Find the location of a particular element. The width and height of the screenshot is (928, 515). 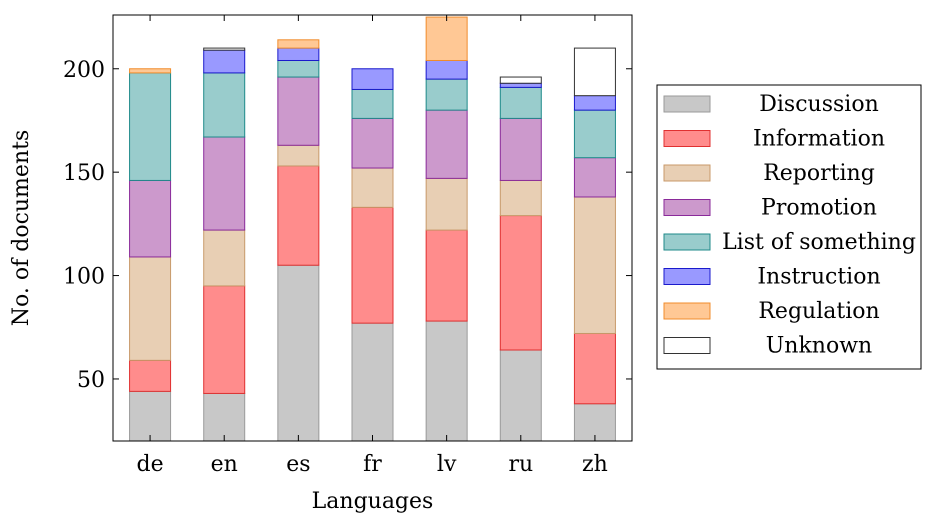

bar-es-information is located at coordinates (298, 215).